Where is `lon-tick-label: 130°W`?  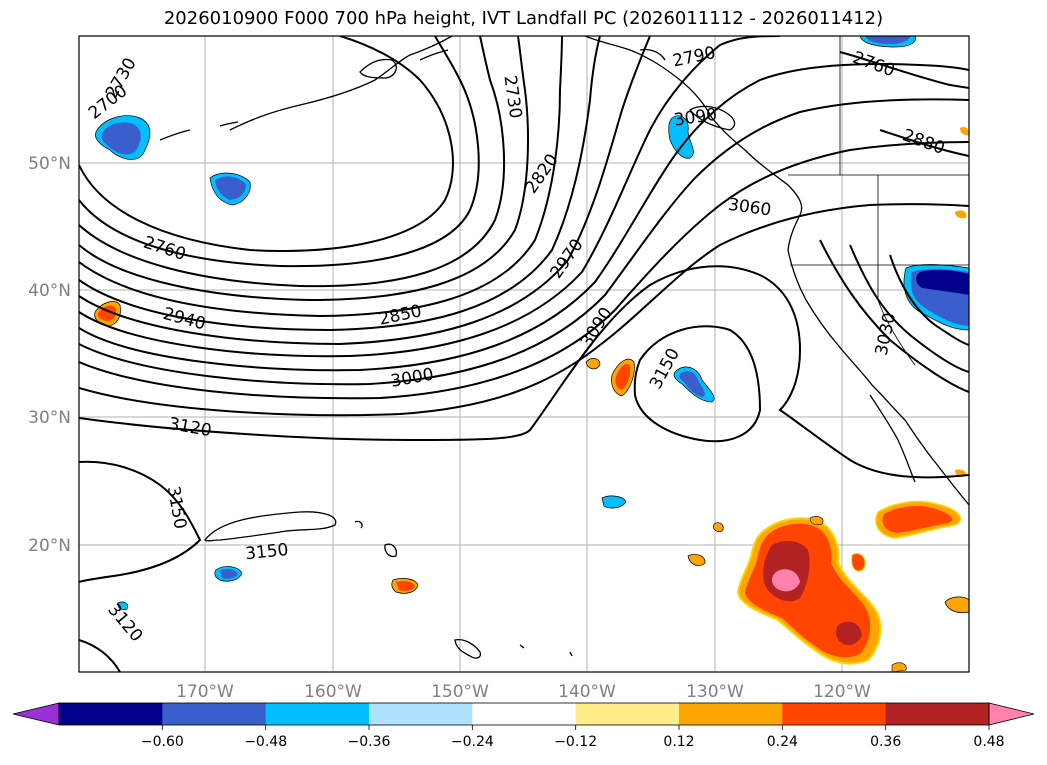 lon-tick-label: 130°W is located at coordinates (715, 692).